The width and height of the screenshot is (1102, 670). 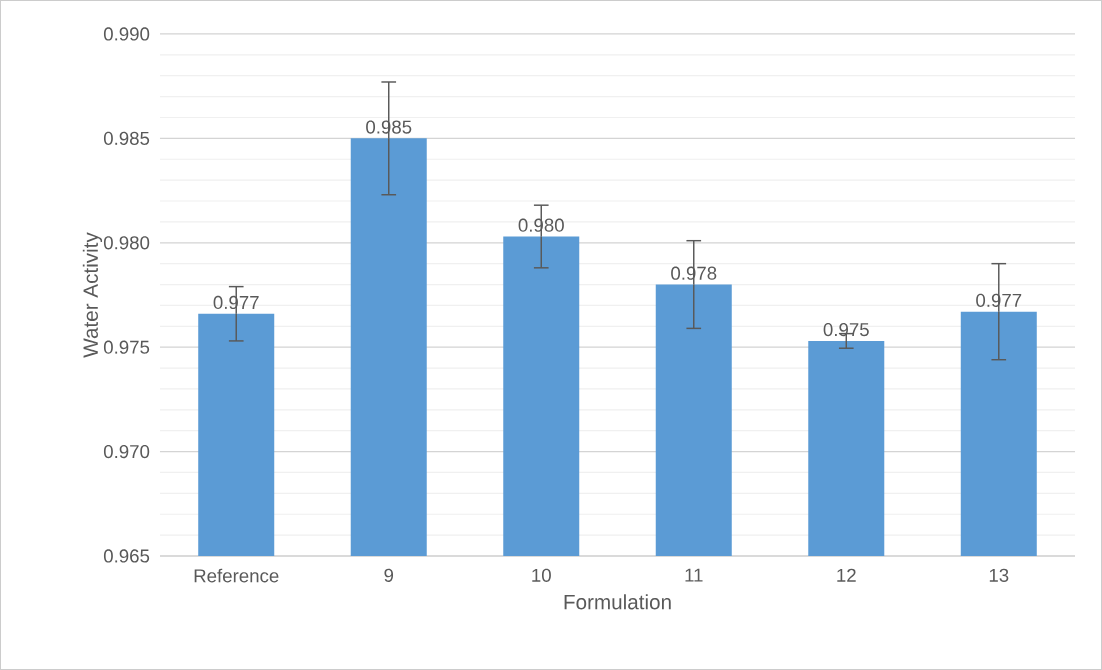 What do you see at coordinates (126, 34) in the screenshot?
I see `y-tick-label: 0.990` at bounding box center [126, 34].